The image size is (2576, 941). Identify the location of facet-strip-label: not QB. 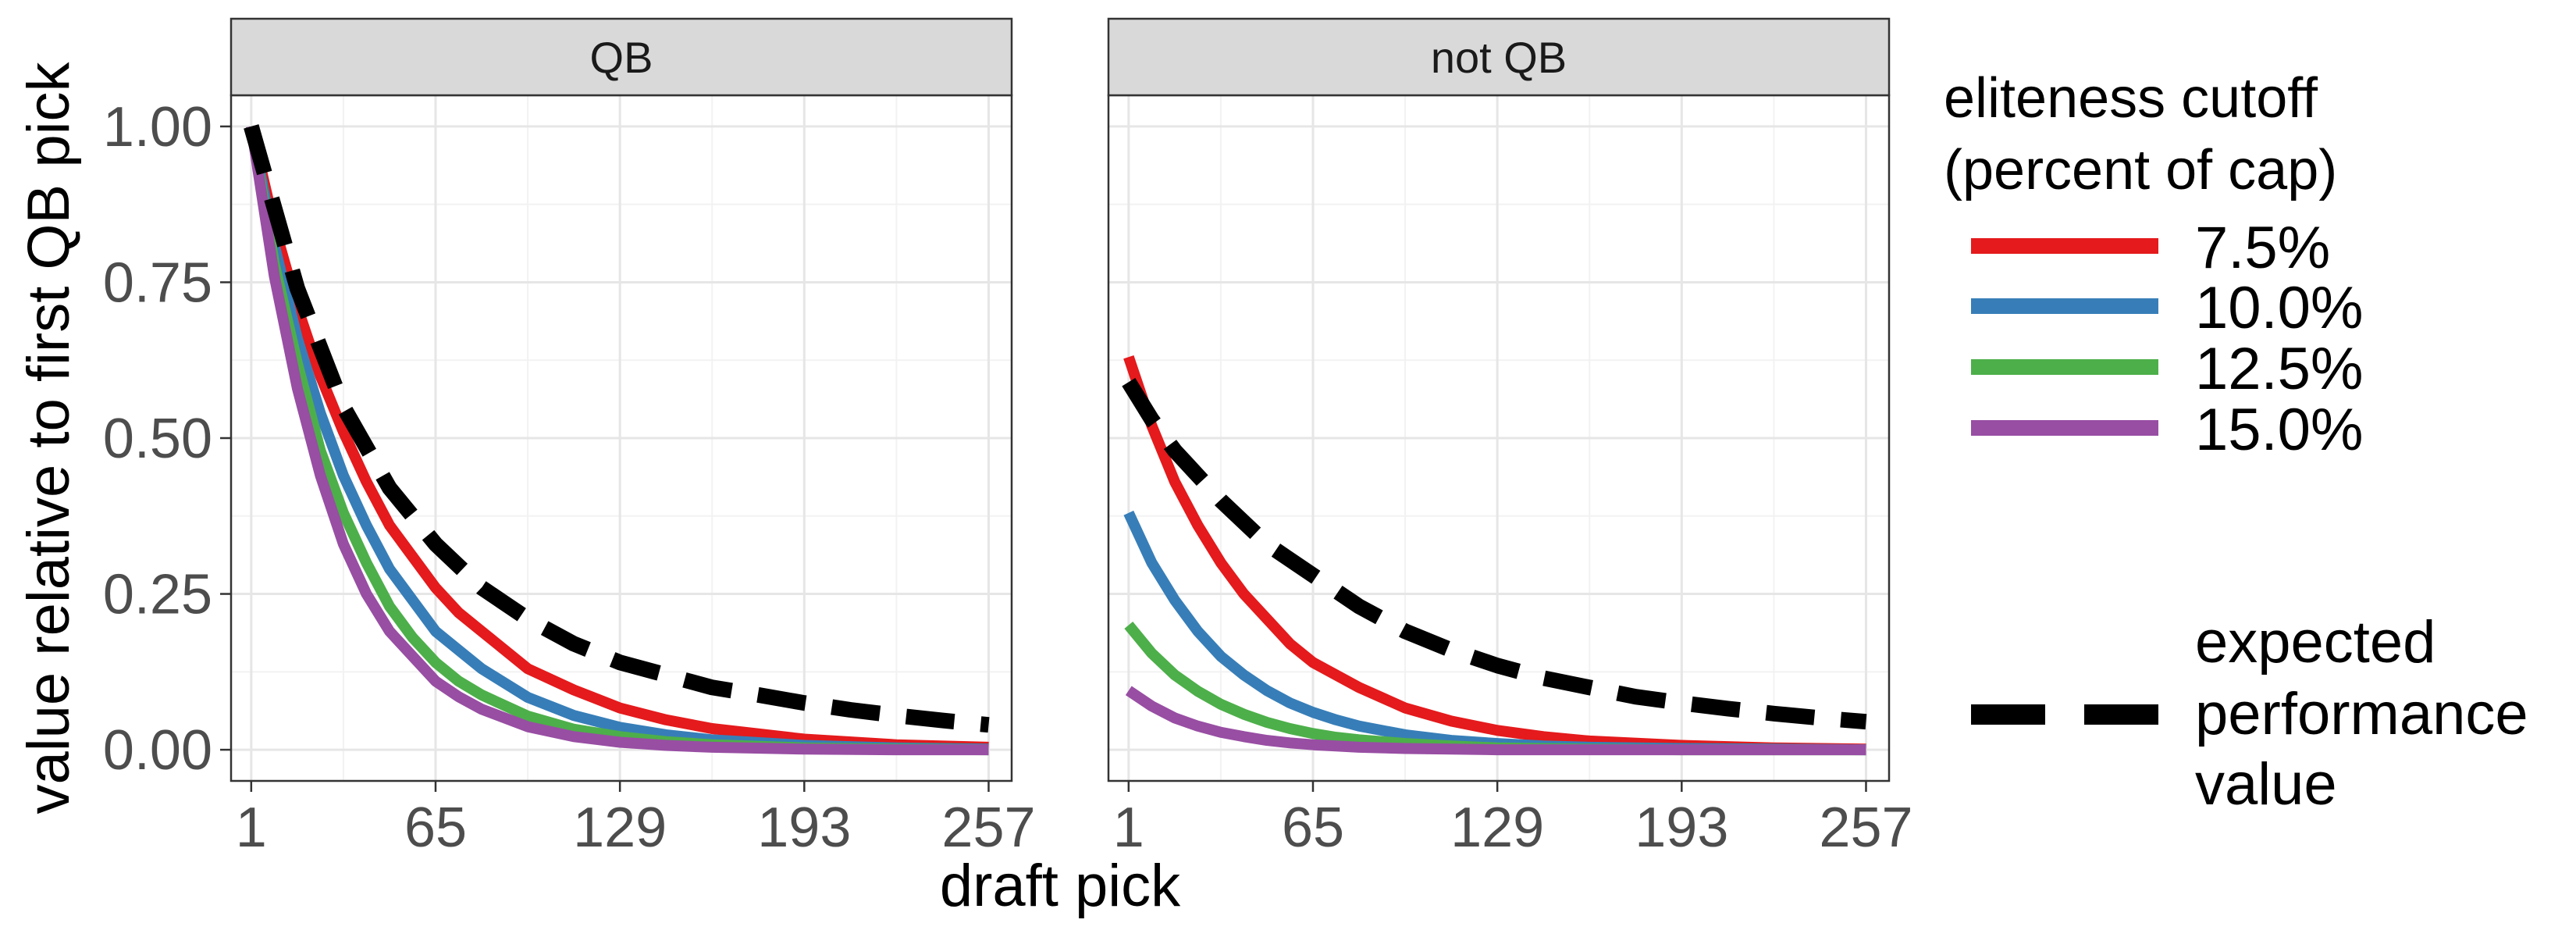
(1499, 58).